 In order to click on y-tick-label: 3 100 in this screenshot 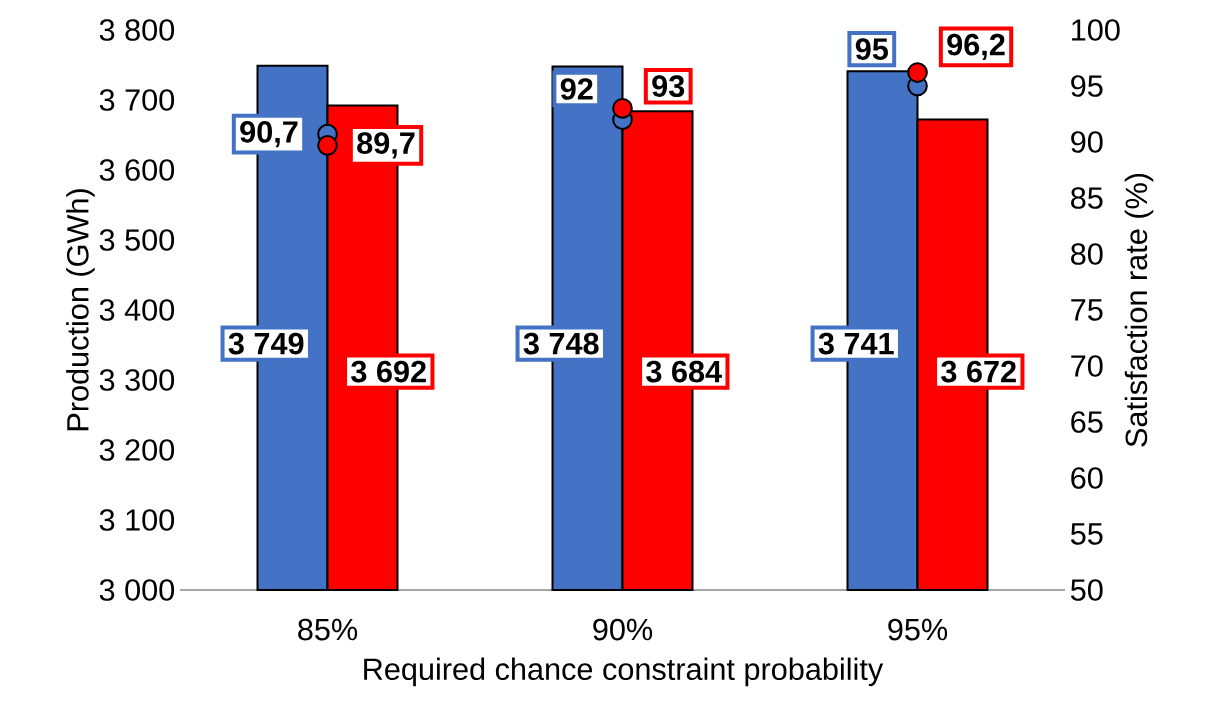, I will do `click(137, 520)`.